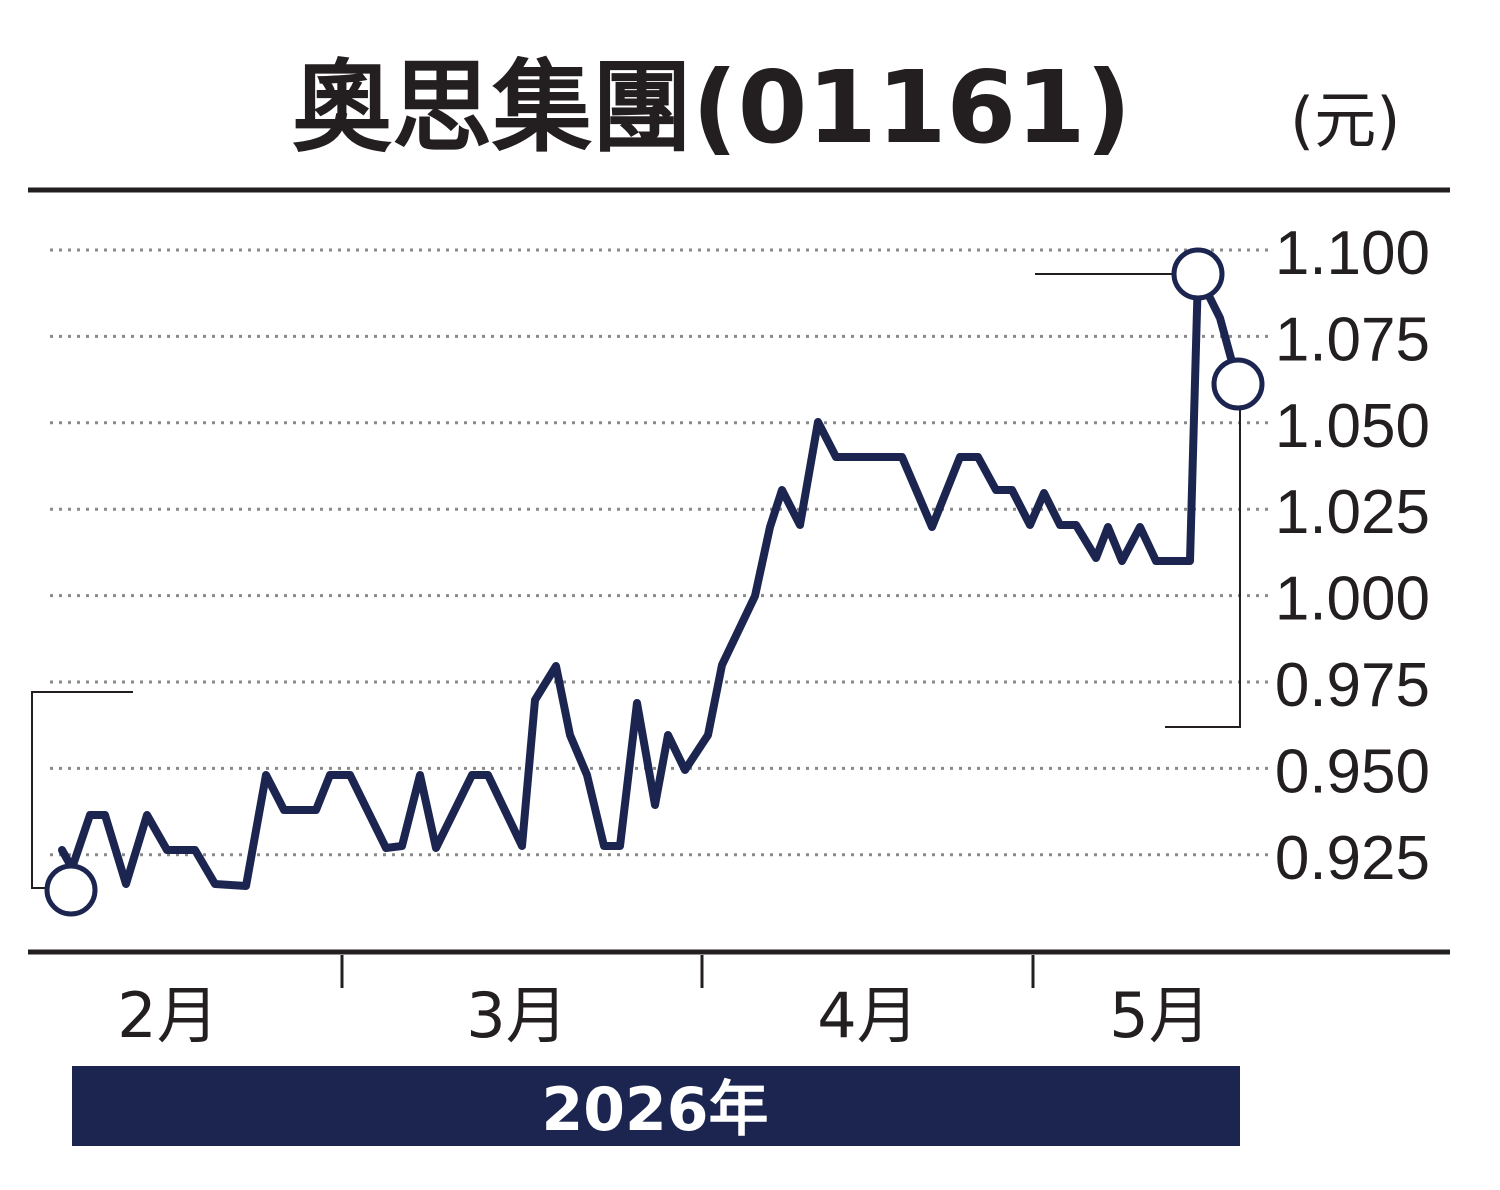 The image size is (1500, 1190). I want to click on close-leader-line, so click(1203, 568).